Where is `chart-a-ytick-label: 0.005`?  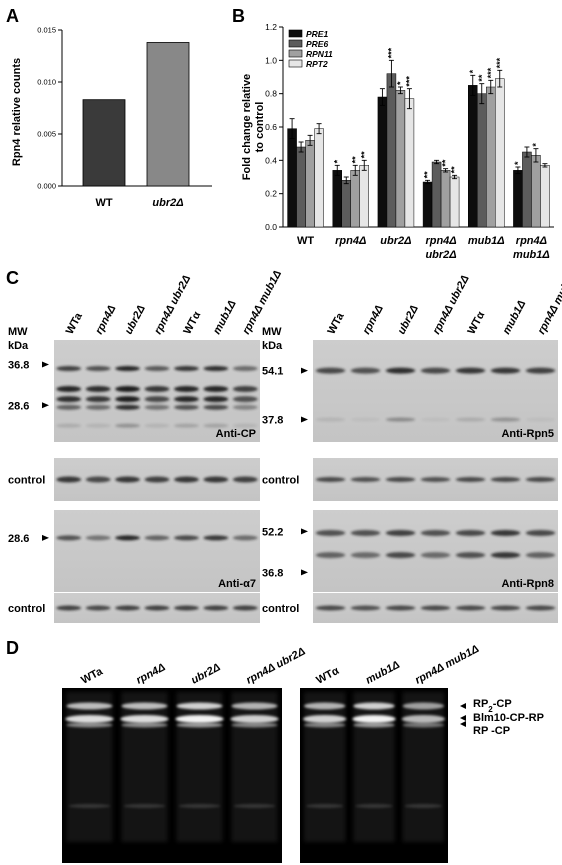
chart-a-ytick-label: 0.005 is located at coordinates (46, 134).